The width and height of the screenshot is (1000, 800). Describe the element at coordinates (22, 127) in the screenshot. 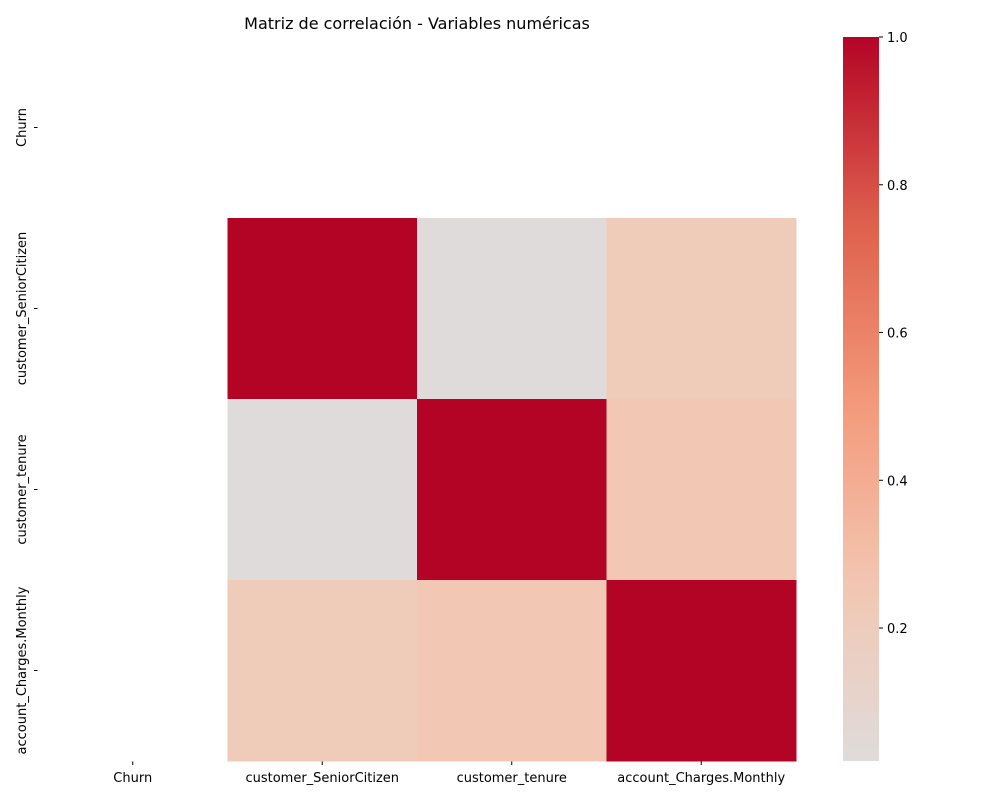

I see `y-tick-label: Churn` at that location.